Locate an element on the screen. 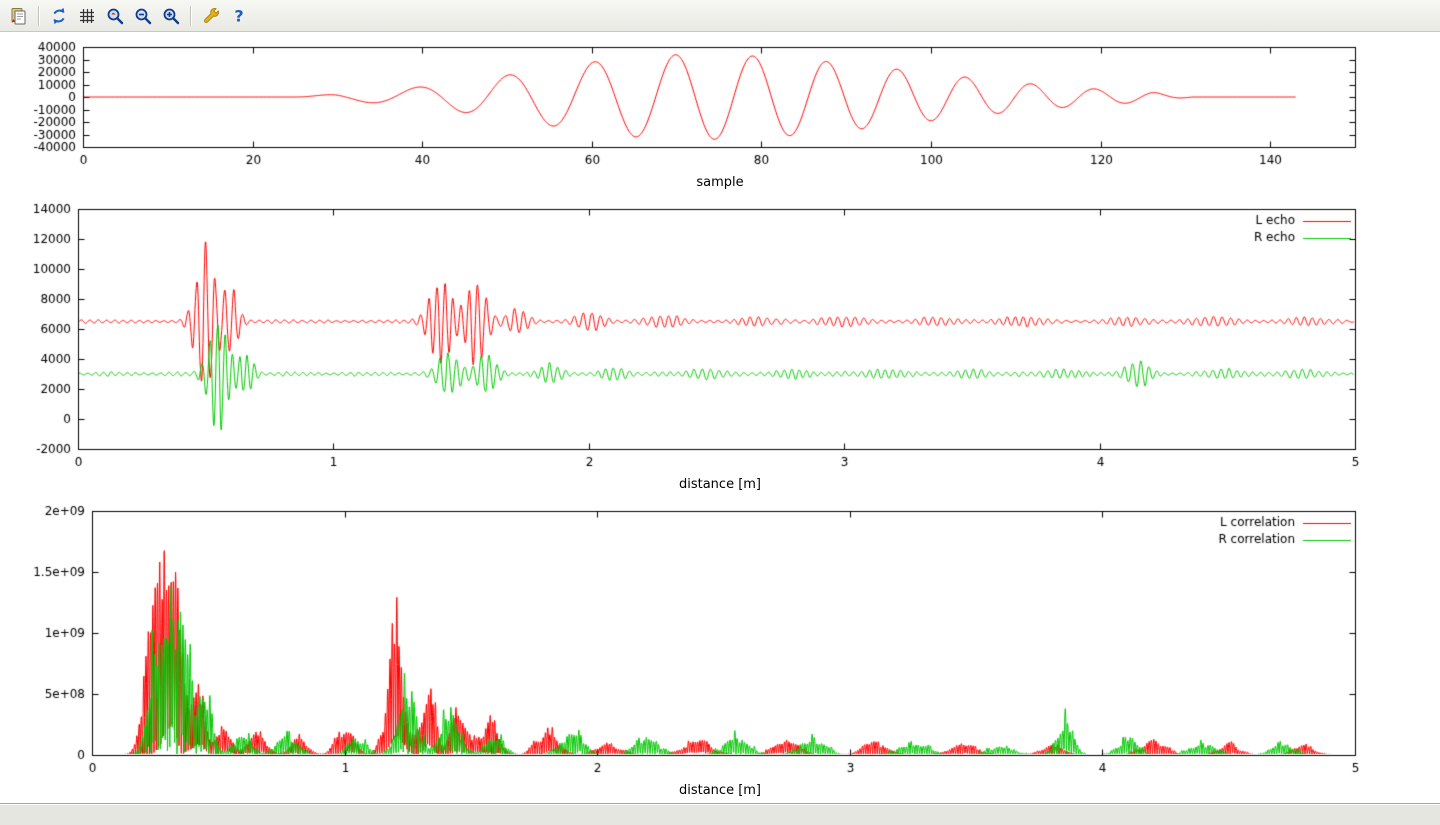 The width and height of the screenshot is (1440, 825). wrench-icon is located at coordinates (211, 15).